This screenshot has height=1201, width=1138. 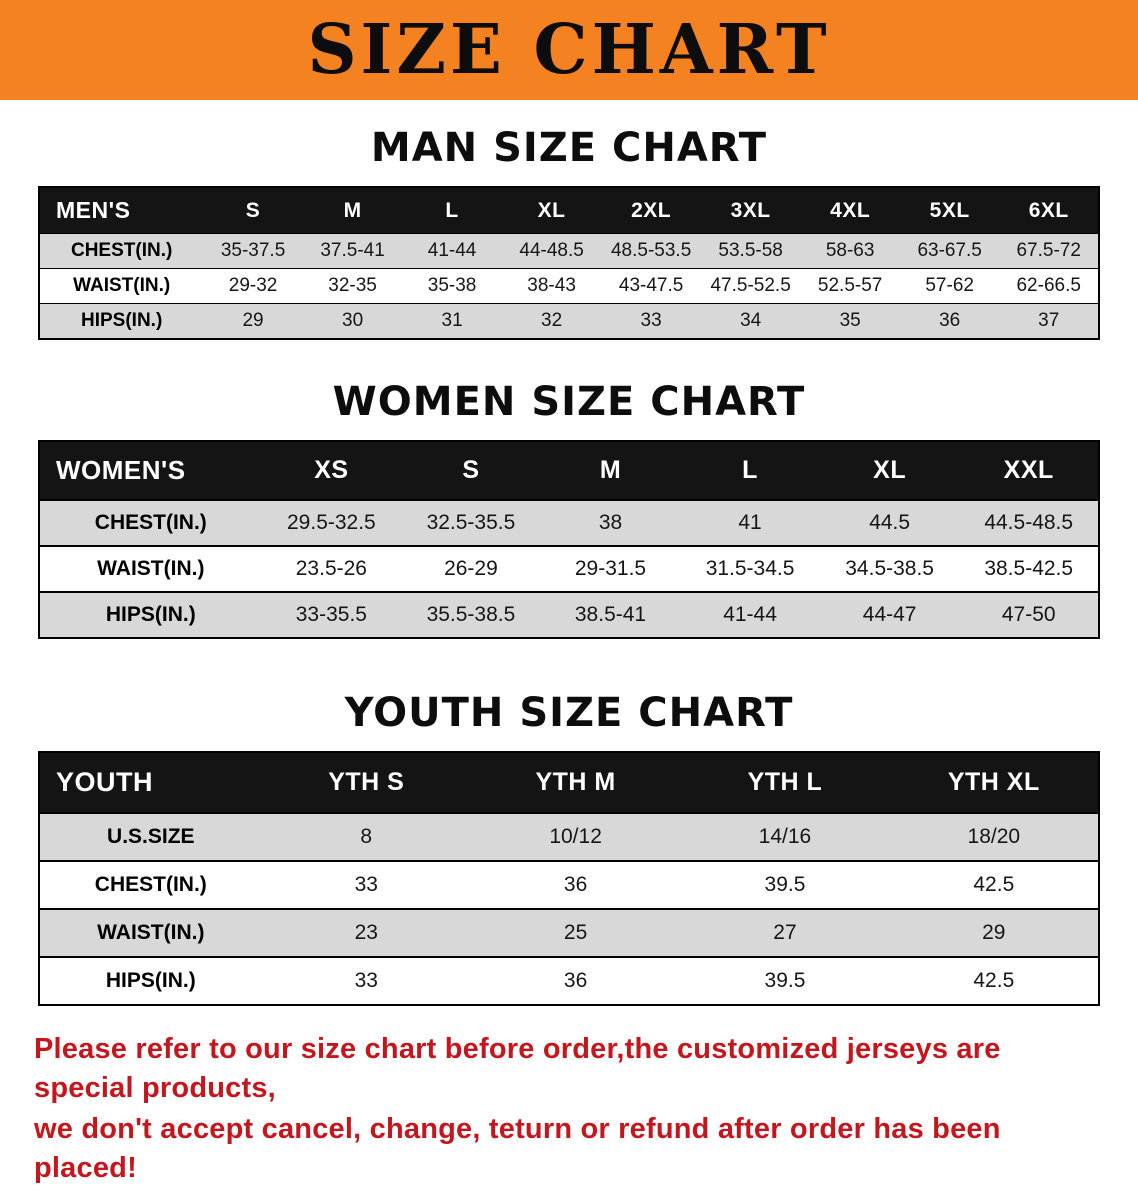 What do you see at coordinates (1049, 320) in the screenshot?
I see `size-value-cell: 37` at bounding box center [1049, 320].